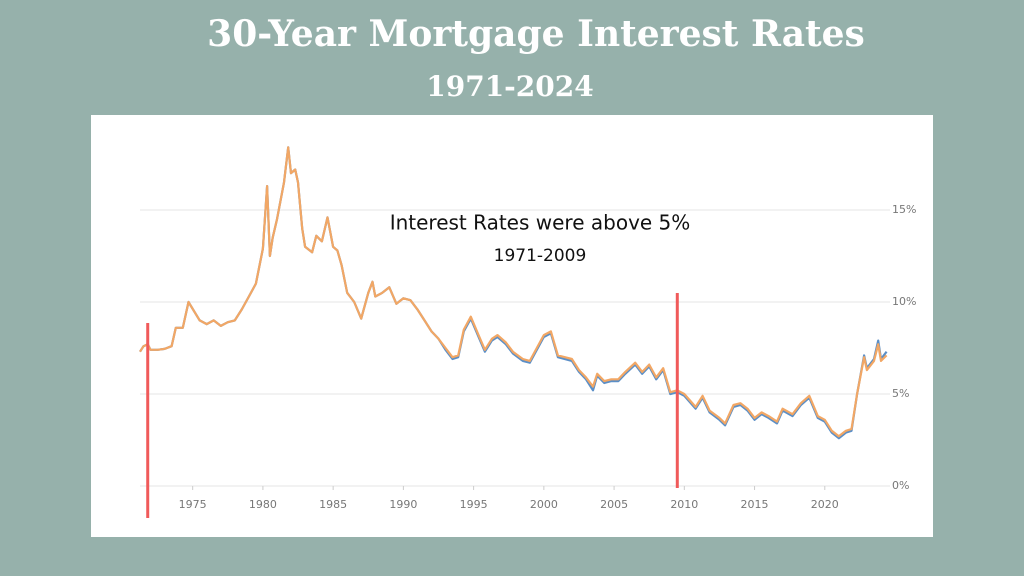  Describe the element at coordinates (333, 504) in the screenshot. I see `x-tick-label: 1985` at that location.